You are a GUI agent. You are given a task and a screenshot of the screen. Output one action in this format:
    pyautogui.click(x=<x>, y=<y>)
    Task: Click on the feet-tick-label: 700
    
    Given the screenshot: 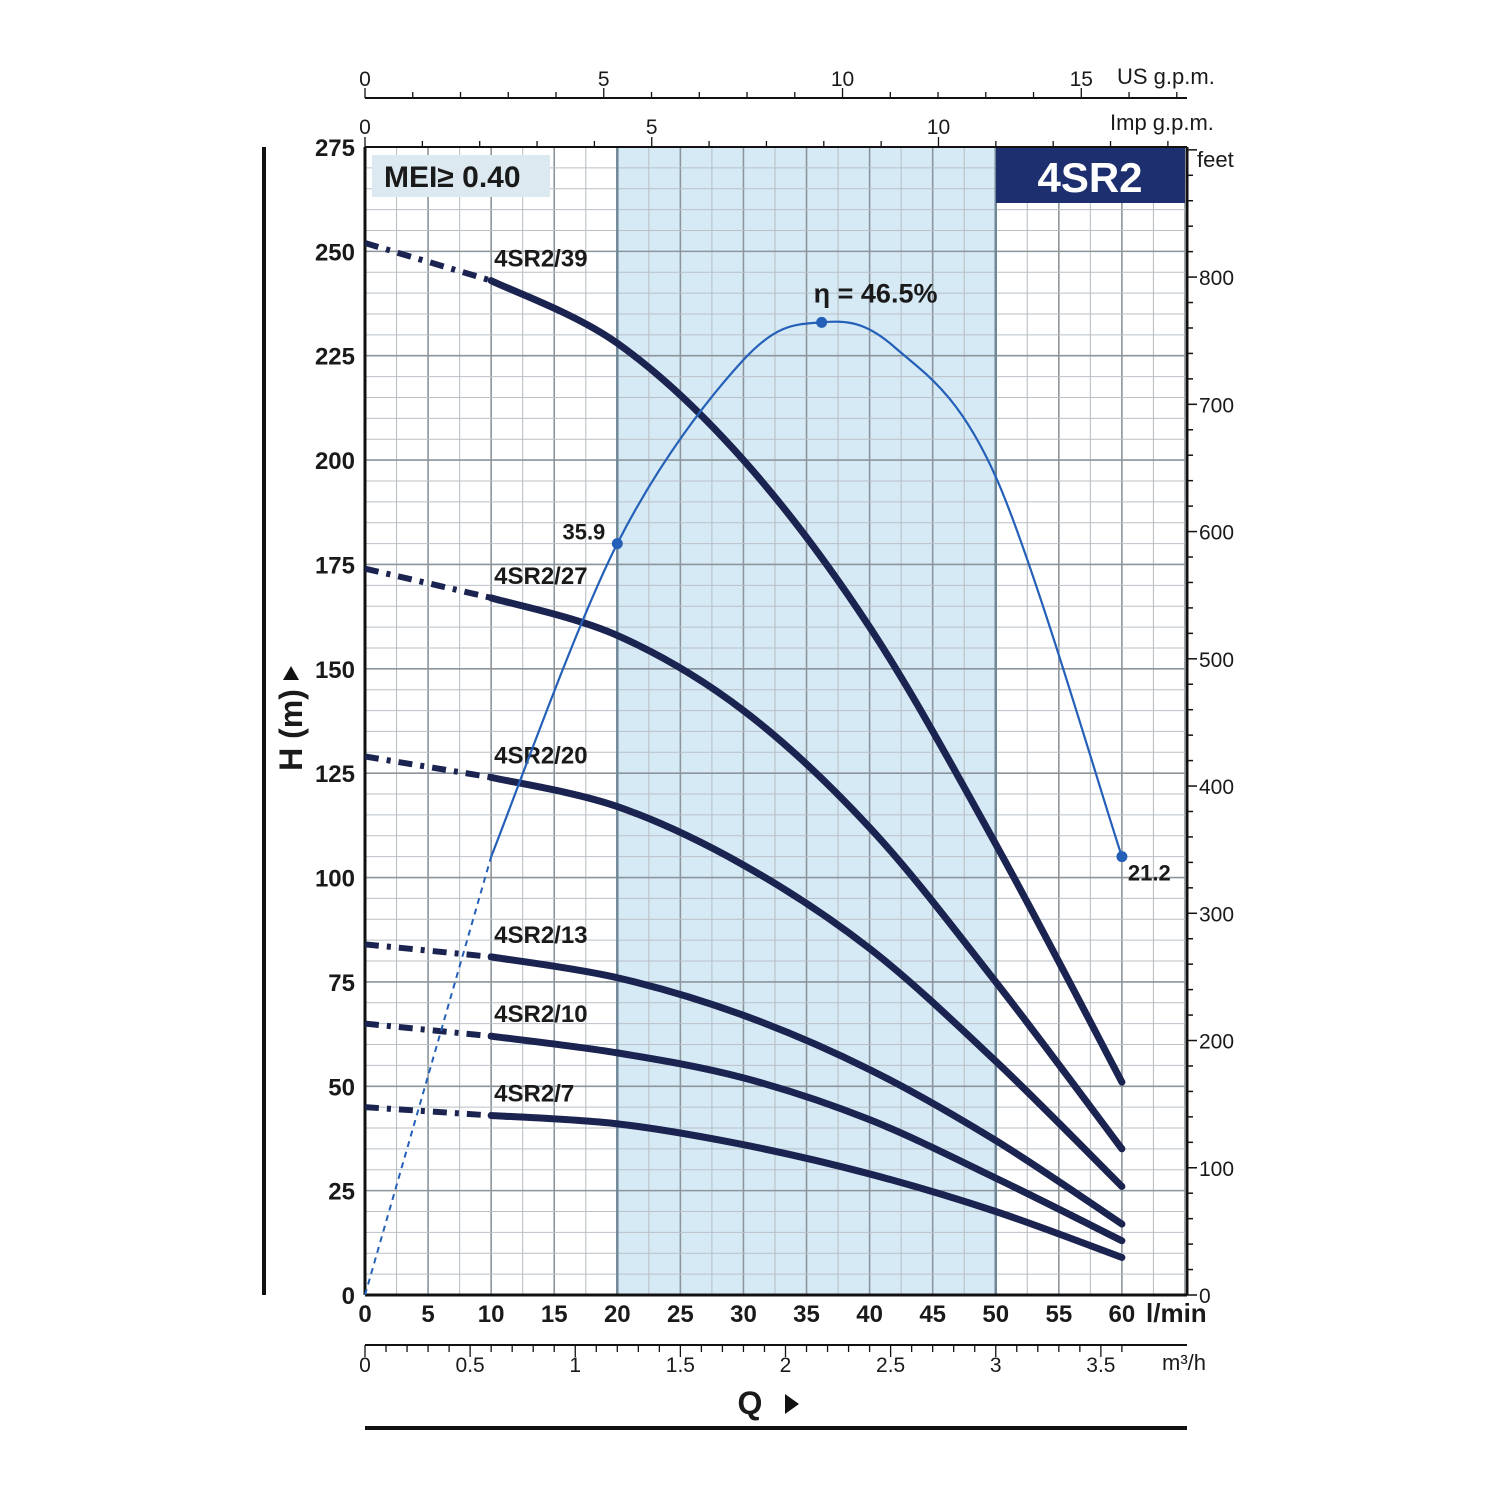 What is the action you would take?
    pyautogui.click(x=1216, y=405)
    